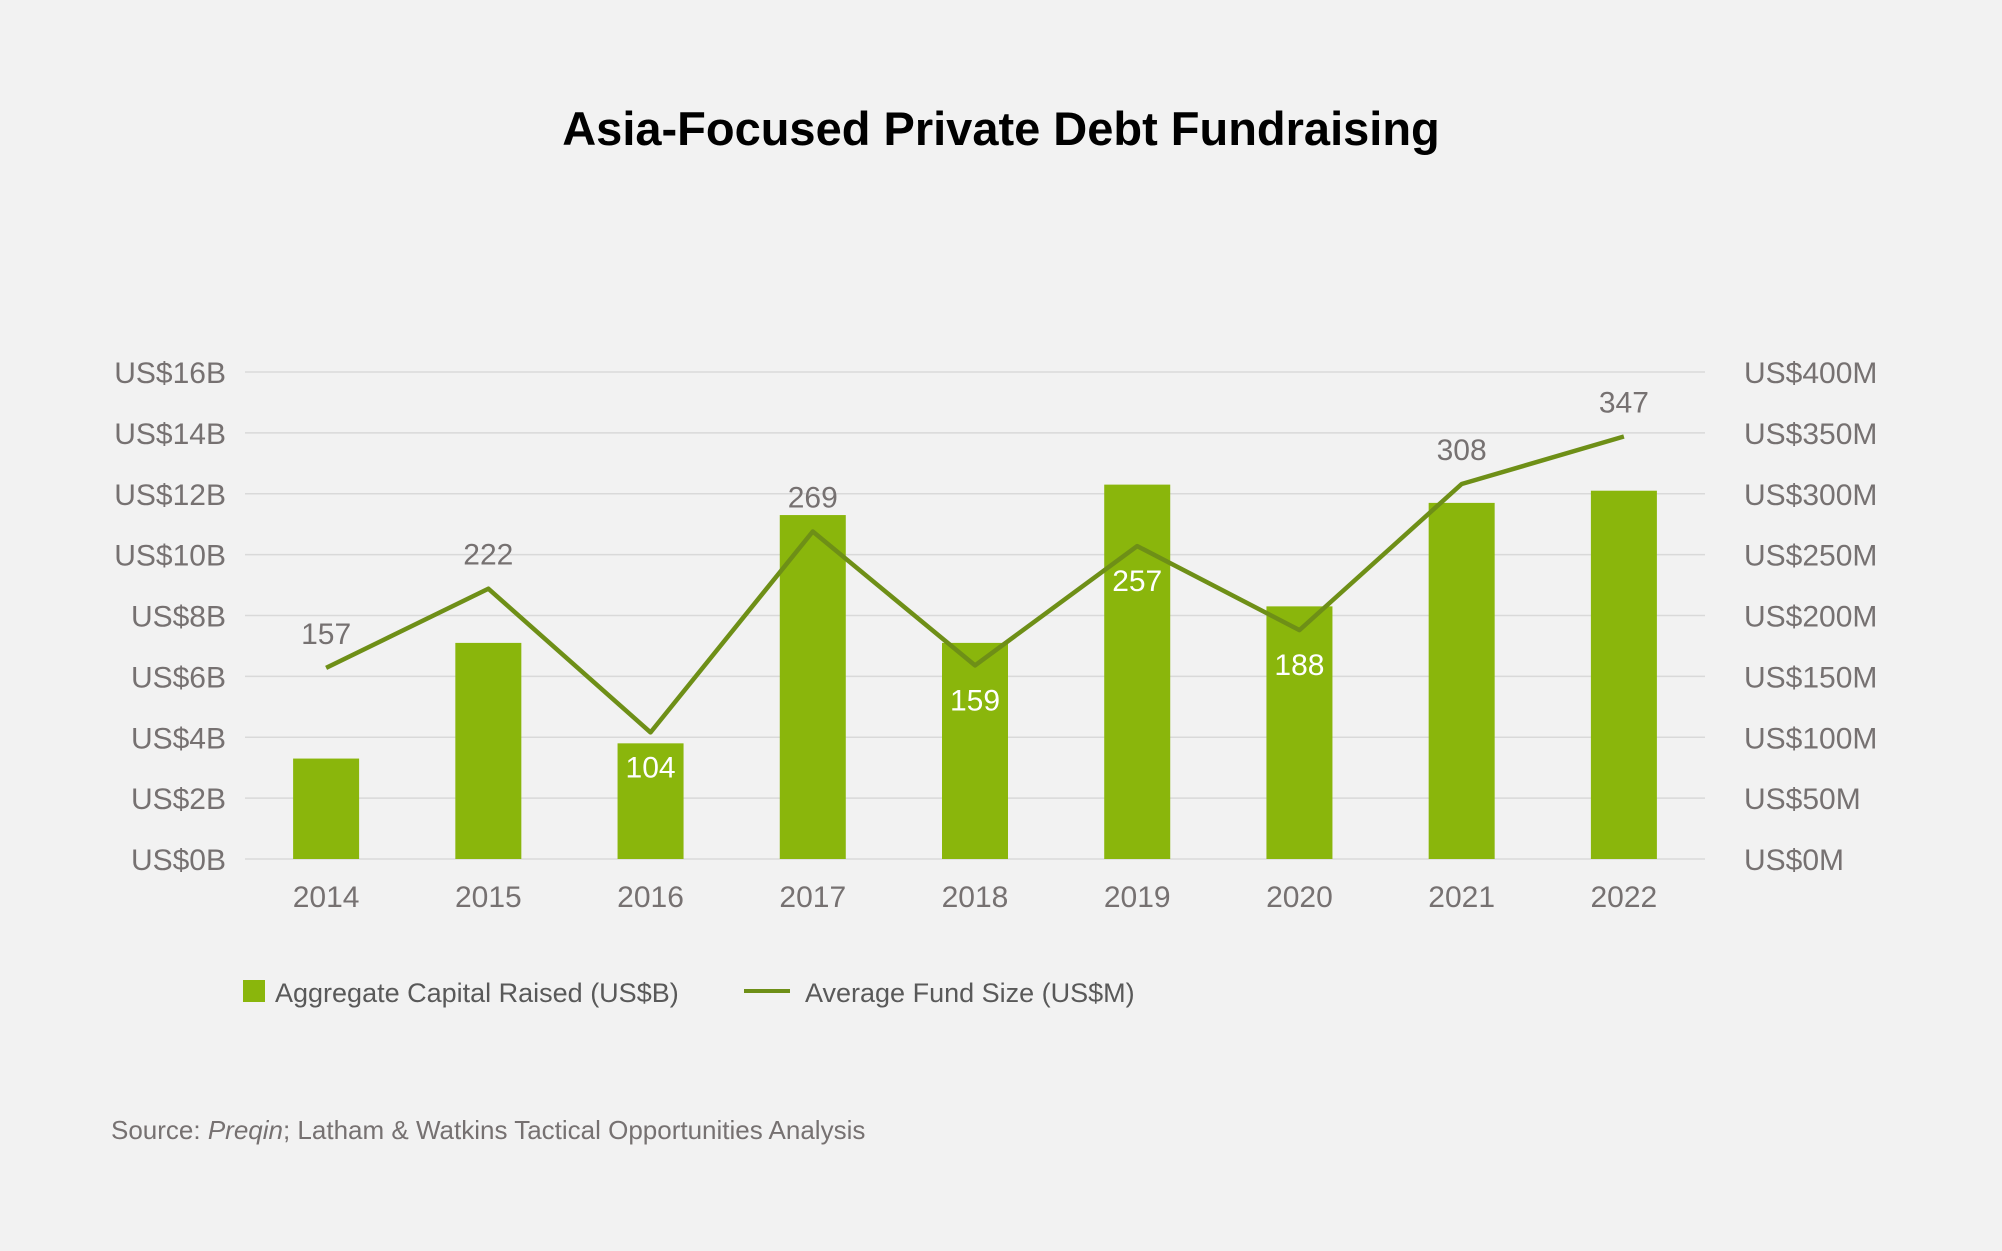 This screenshot has height=1251, width=2002. What do you see at coordinates (1462, 450) in the screenshot?
I see `fund-size-label-2021: 308` at bounding box center [1462, 450].